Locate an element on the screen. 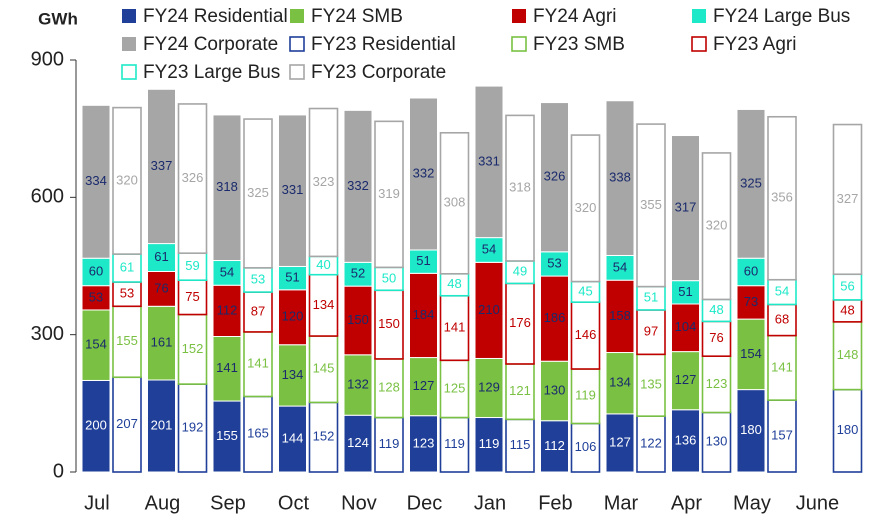 The height and width of the screenshot is (527, 888). y-axis-label: GWh is located at coordinates (58, 18).